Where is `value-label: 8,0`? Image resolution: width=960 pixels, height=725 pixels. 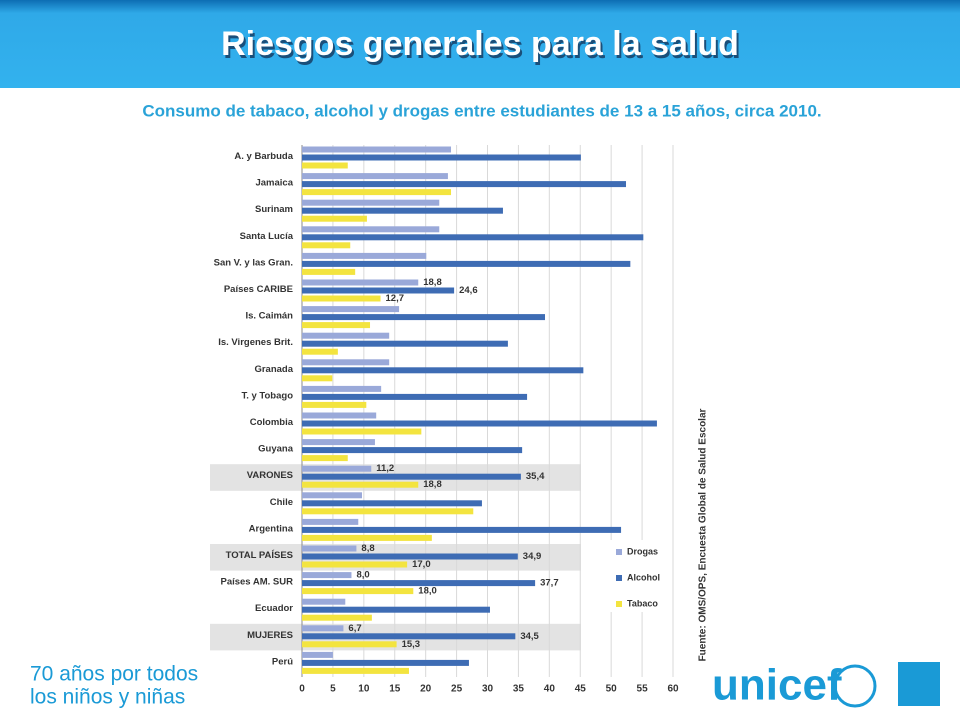
value-label: 8,0 is located at coordinates (362, 575).